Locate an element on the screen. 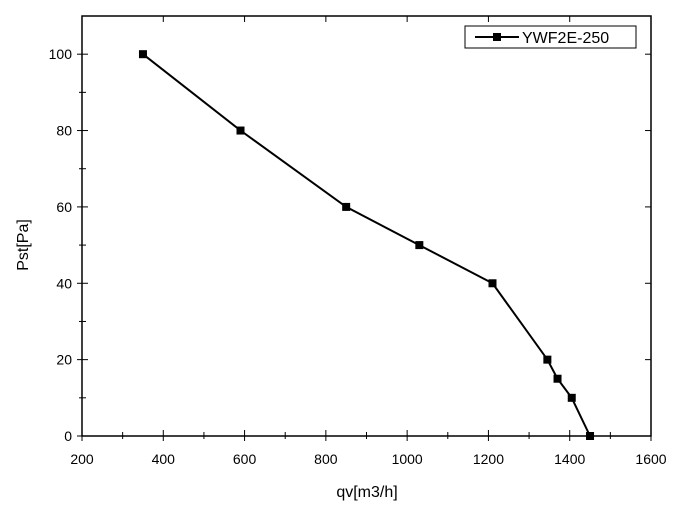  x-tick-label: 400 is located at coordinates (164, 459).